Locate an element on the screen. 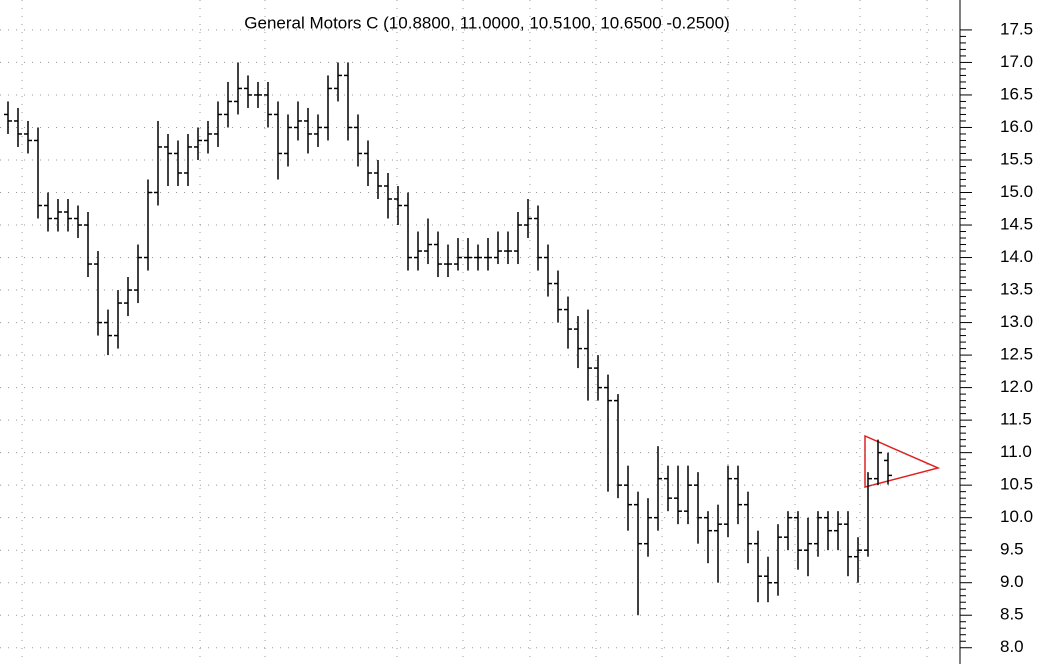 The height and width of the screenshot is (664, 1061). y-tick-label: 14.5 is located at coordinates (1016, 224).